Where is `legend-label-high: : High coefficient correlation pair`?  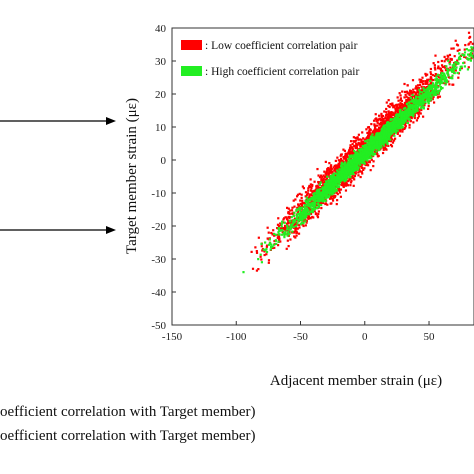 legend-label-high: : High coefficient correlation pair is located at coordinates (282, 72).